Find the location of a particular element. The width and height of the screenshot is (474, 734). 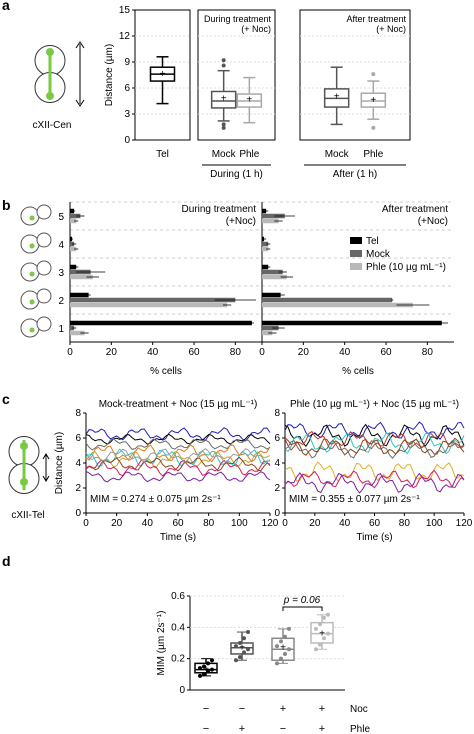

y-axis-label: Distance (µm) is located at coordinates (59, 463).